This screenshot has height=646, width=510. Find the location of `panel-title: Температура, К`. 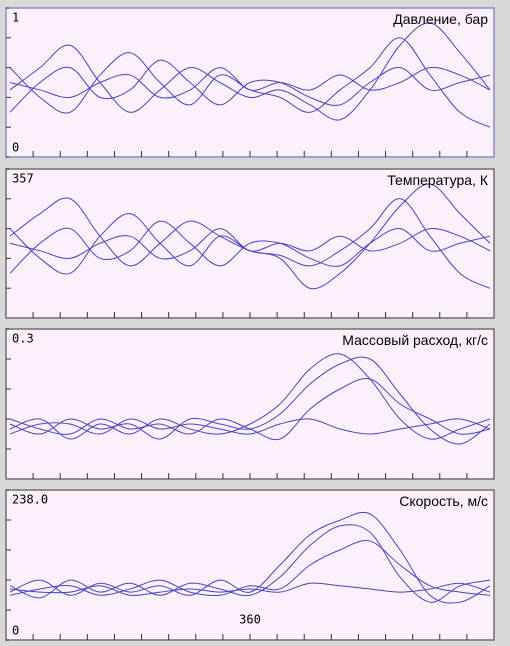

panel-title: Температура, К is located at coordinates (438, 180).